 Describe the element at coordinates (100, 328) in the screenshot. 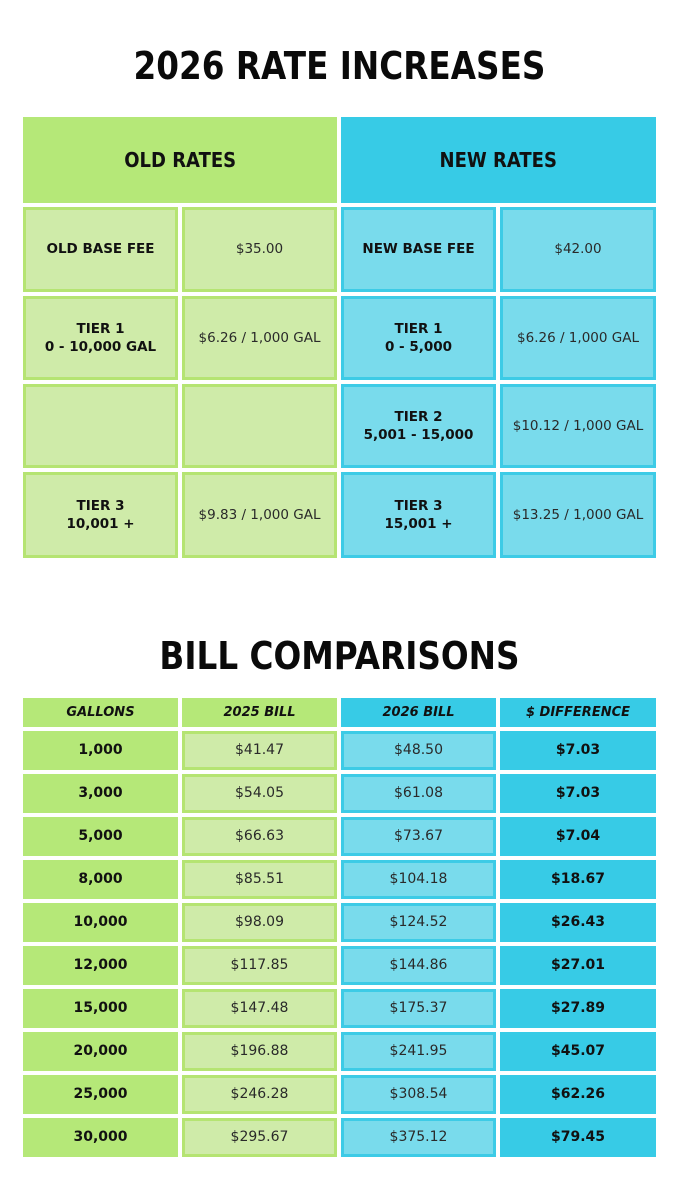

I see `old-rate-label-line: TIER 1` at that location.